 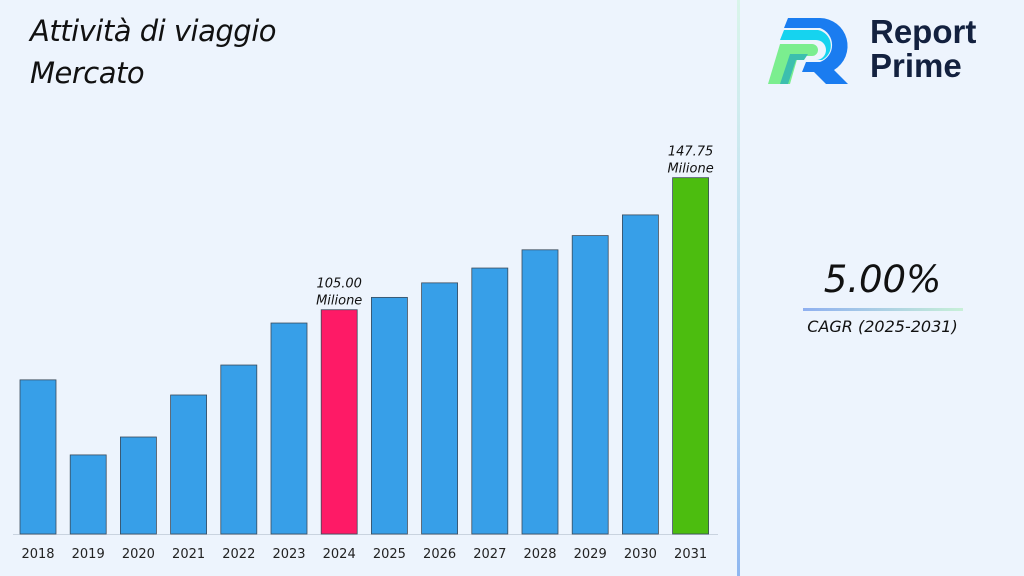 I want to click on x-tick-label: 2029, so click(x=590, y=554).